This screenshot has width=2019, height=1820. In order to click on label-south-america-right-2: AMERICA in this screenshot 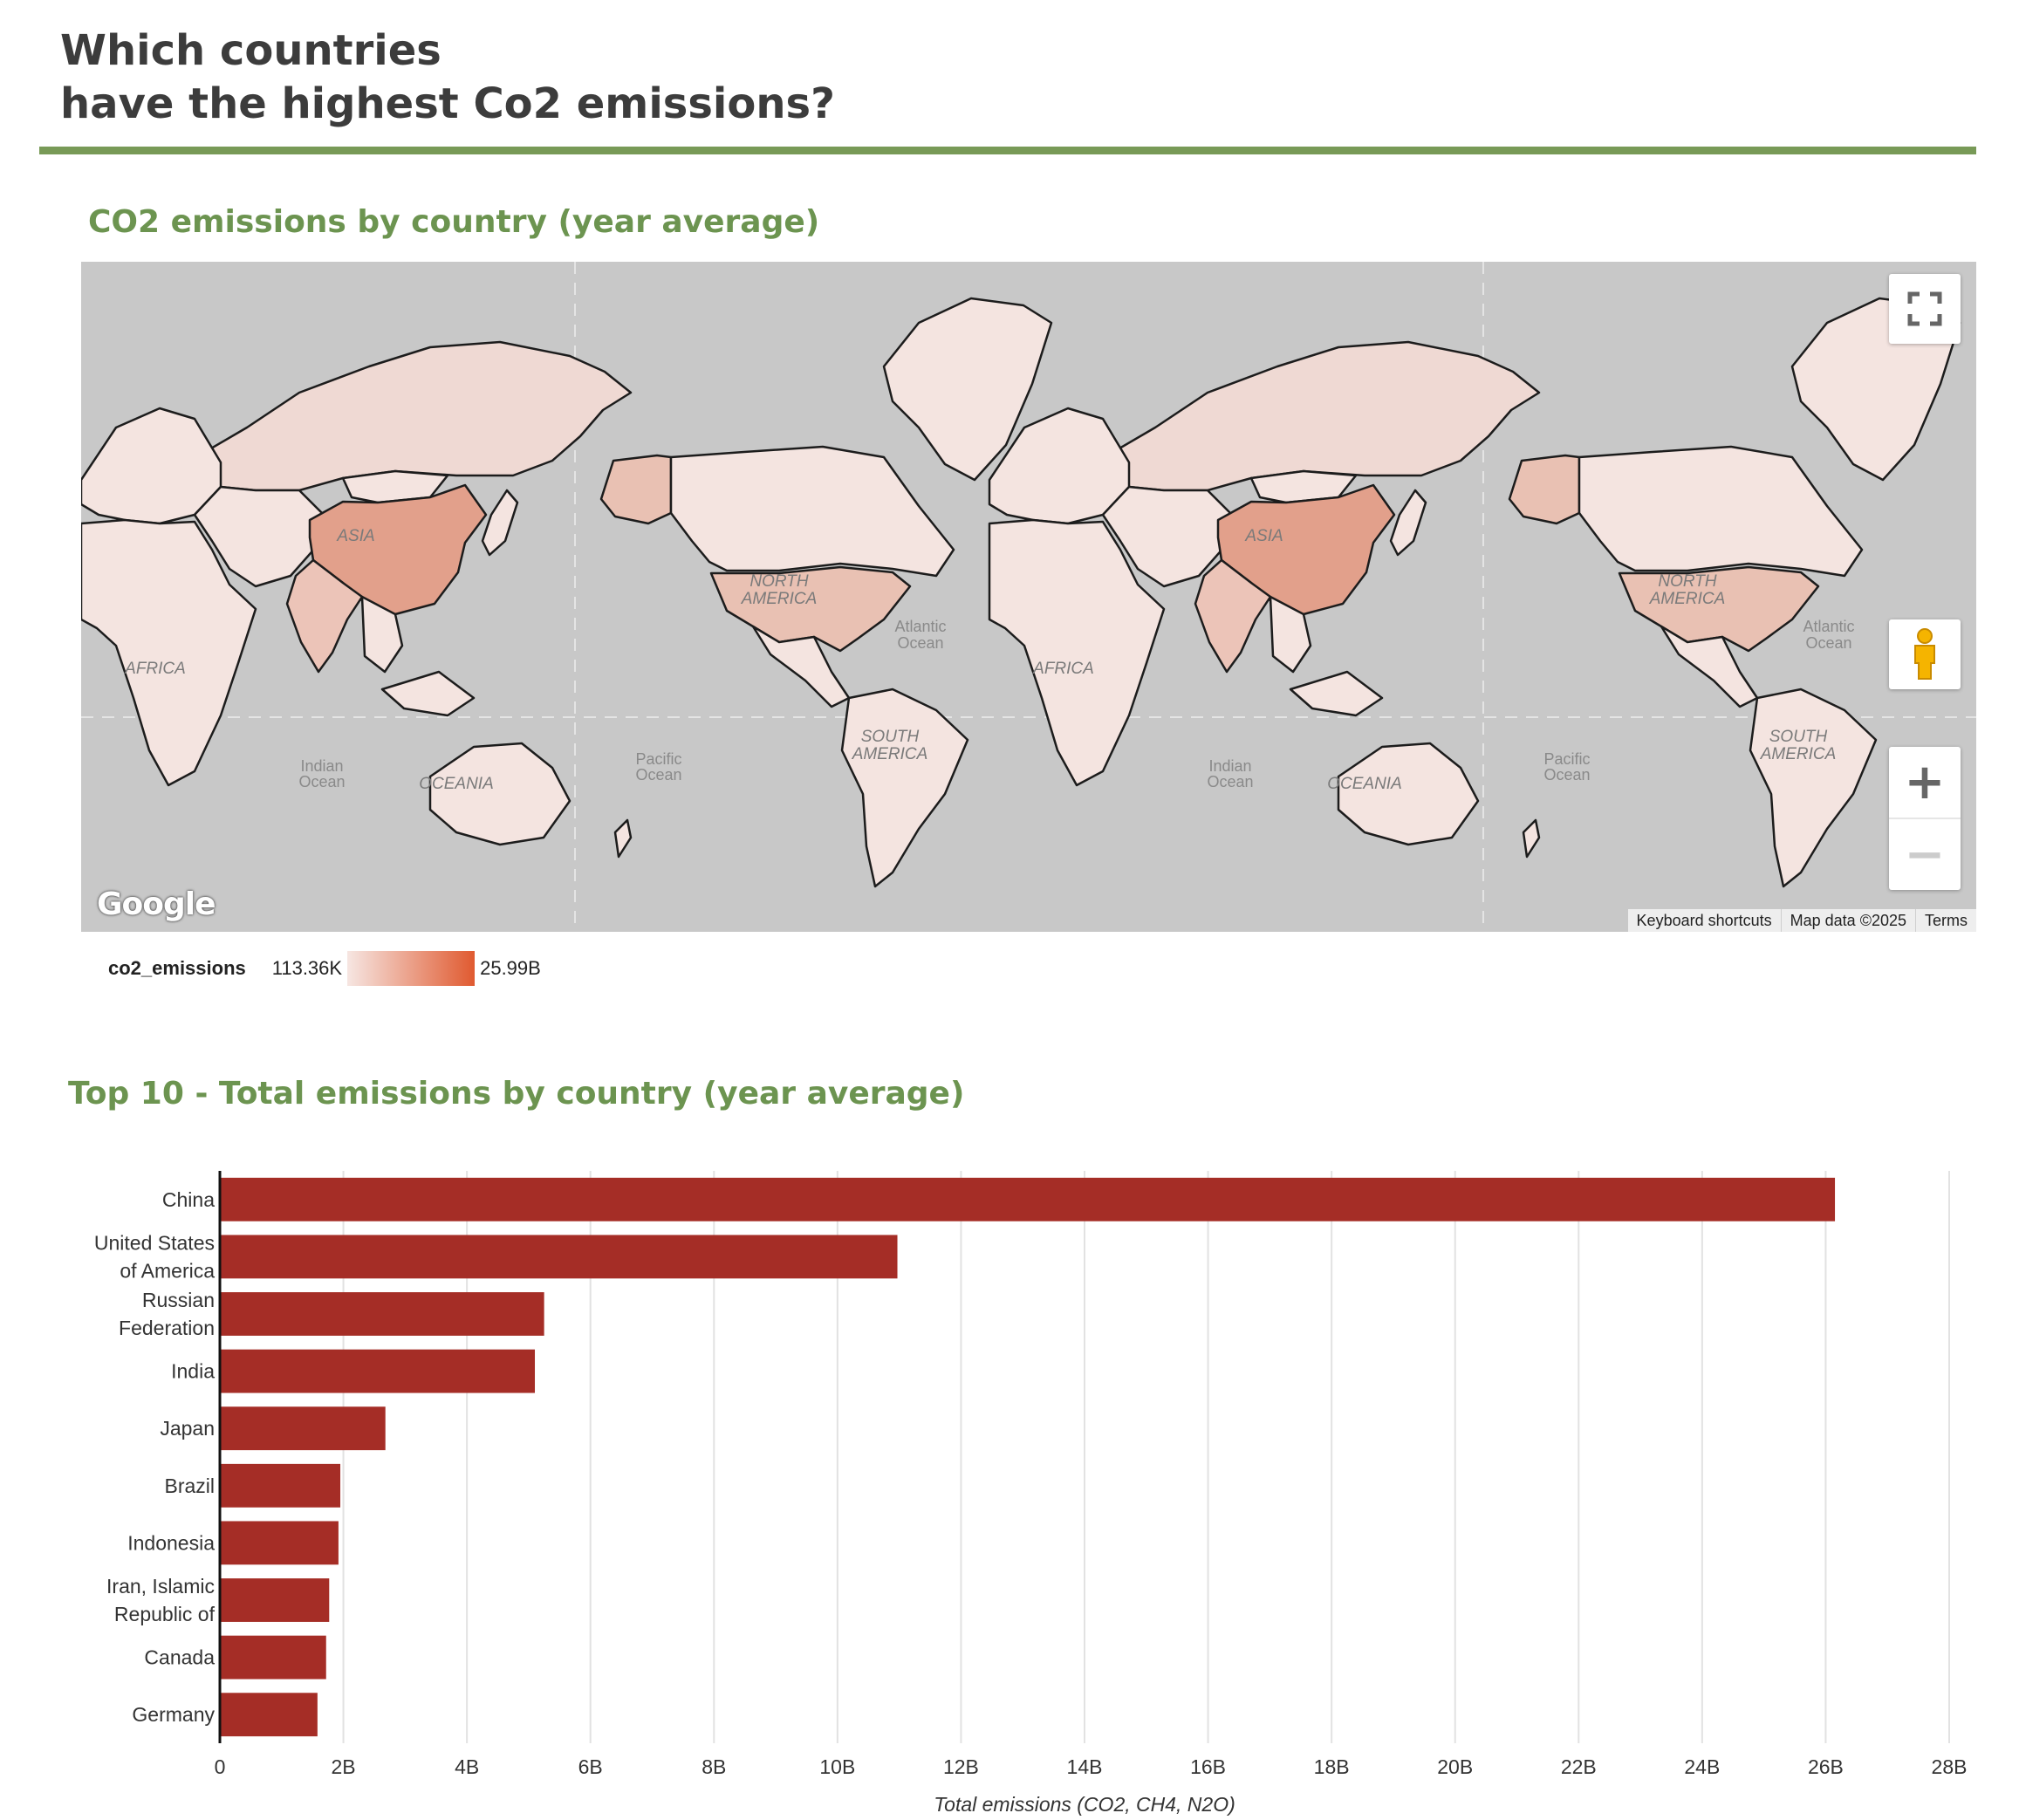, I will do `click(1798, 754)`.